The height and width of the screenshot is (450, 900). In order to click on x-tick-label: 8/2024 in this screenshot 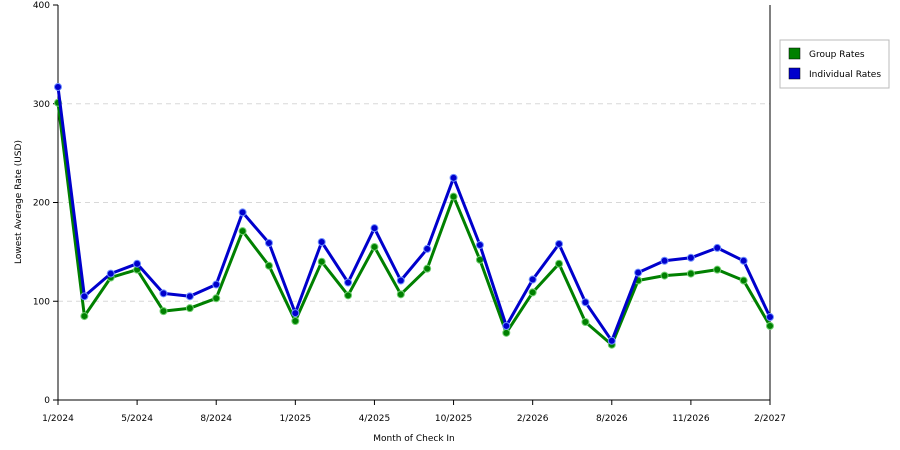, I will do `click(216, 419)`.